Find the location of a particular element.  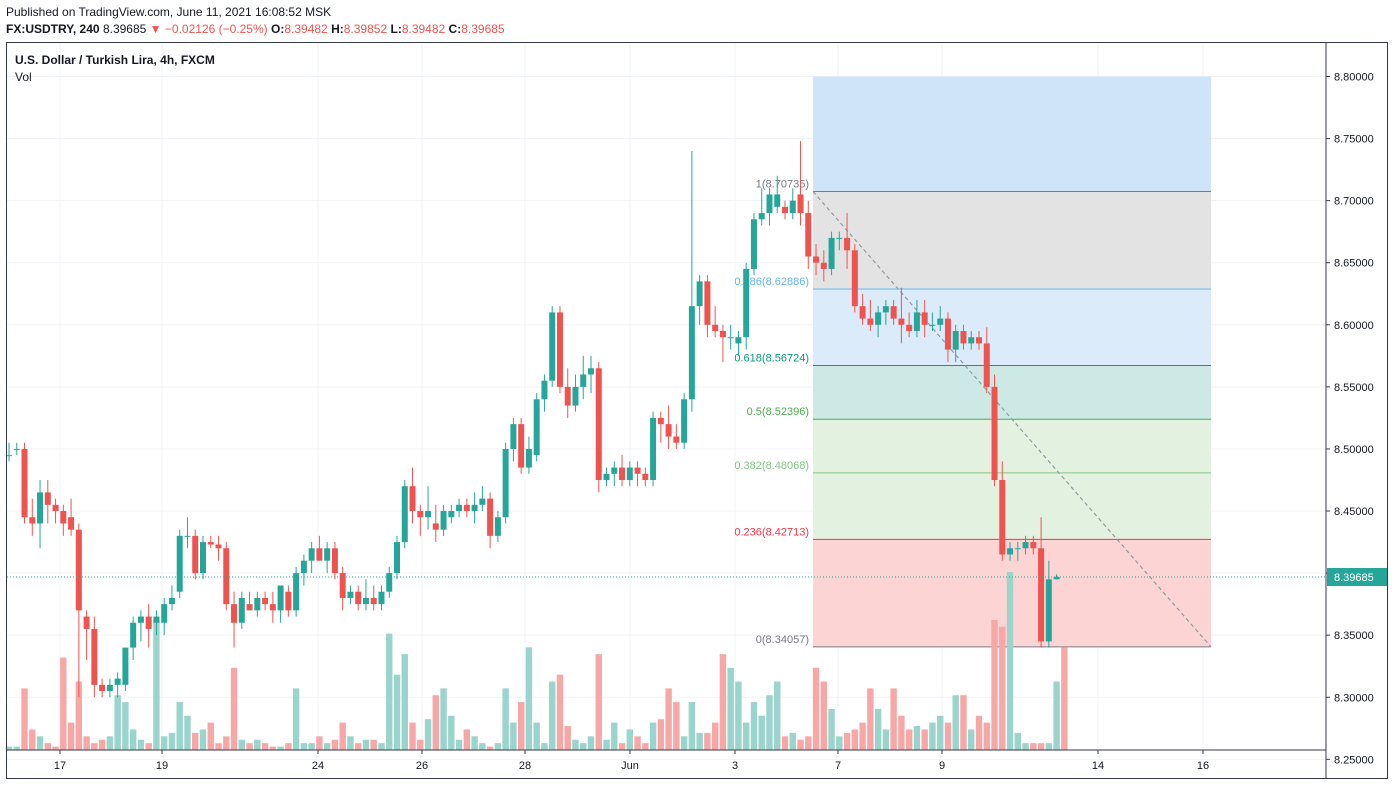

open-label: O: is located at coordinates (278, 29).